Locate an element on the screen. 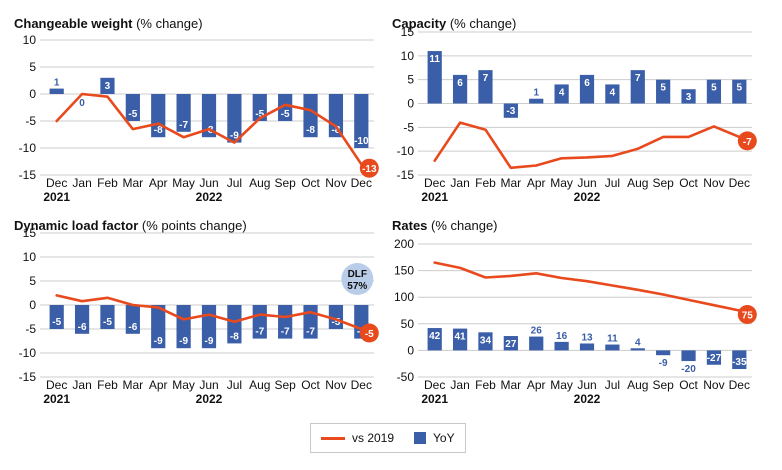 This screenshot has width=782, height=470. bar-value-label: 1 is located at coordinates (57, 83).